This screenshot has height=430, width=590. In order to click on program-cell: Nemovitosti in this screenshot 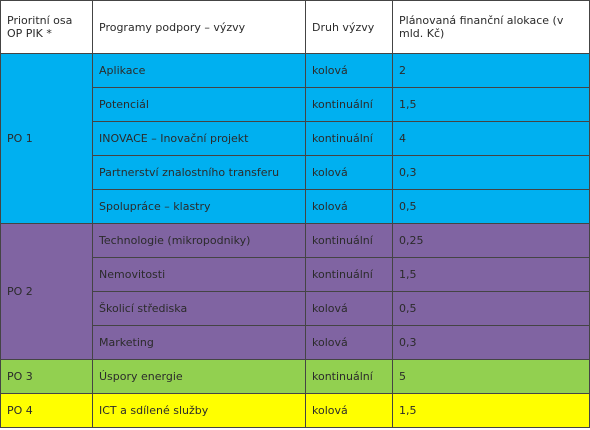, I will do `click(199, 274)`.